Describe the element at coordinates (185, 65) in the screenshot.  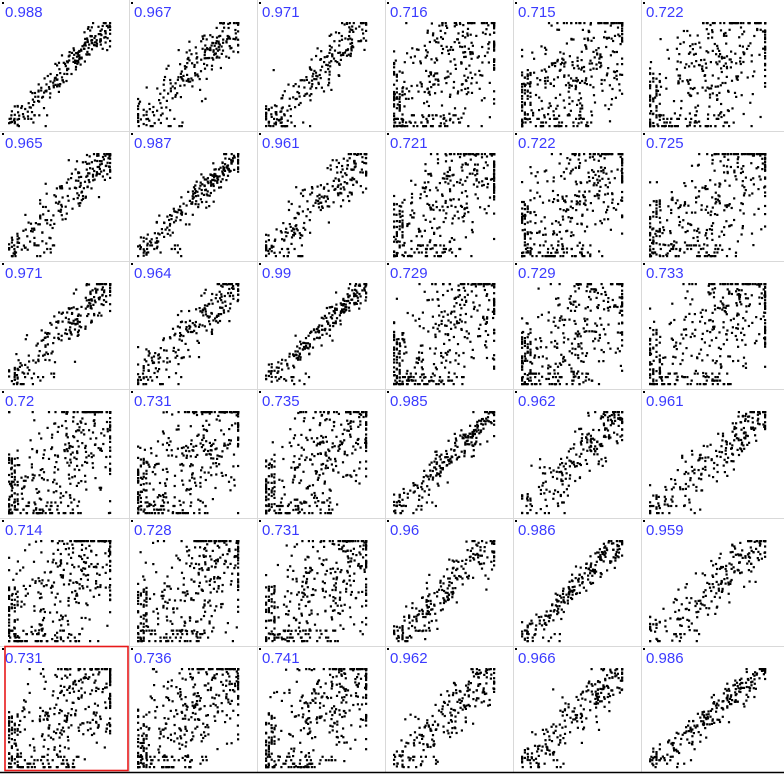
I see `scatter-cell-r1-c2: 0.967` at that location.